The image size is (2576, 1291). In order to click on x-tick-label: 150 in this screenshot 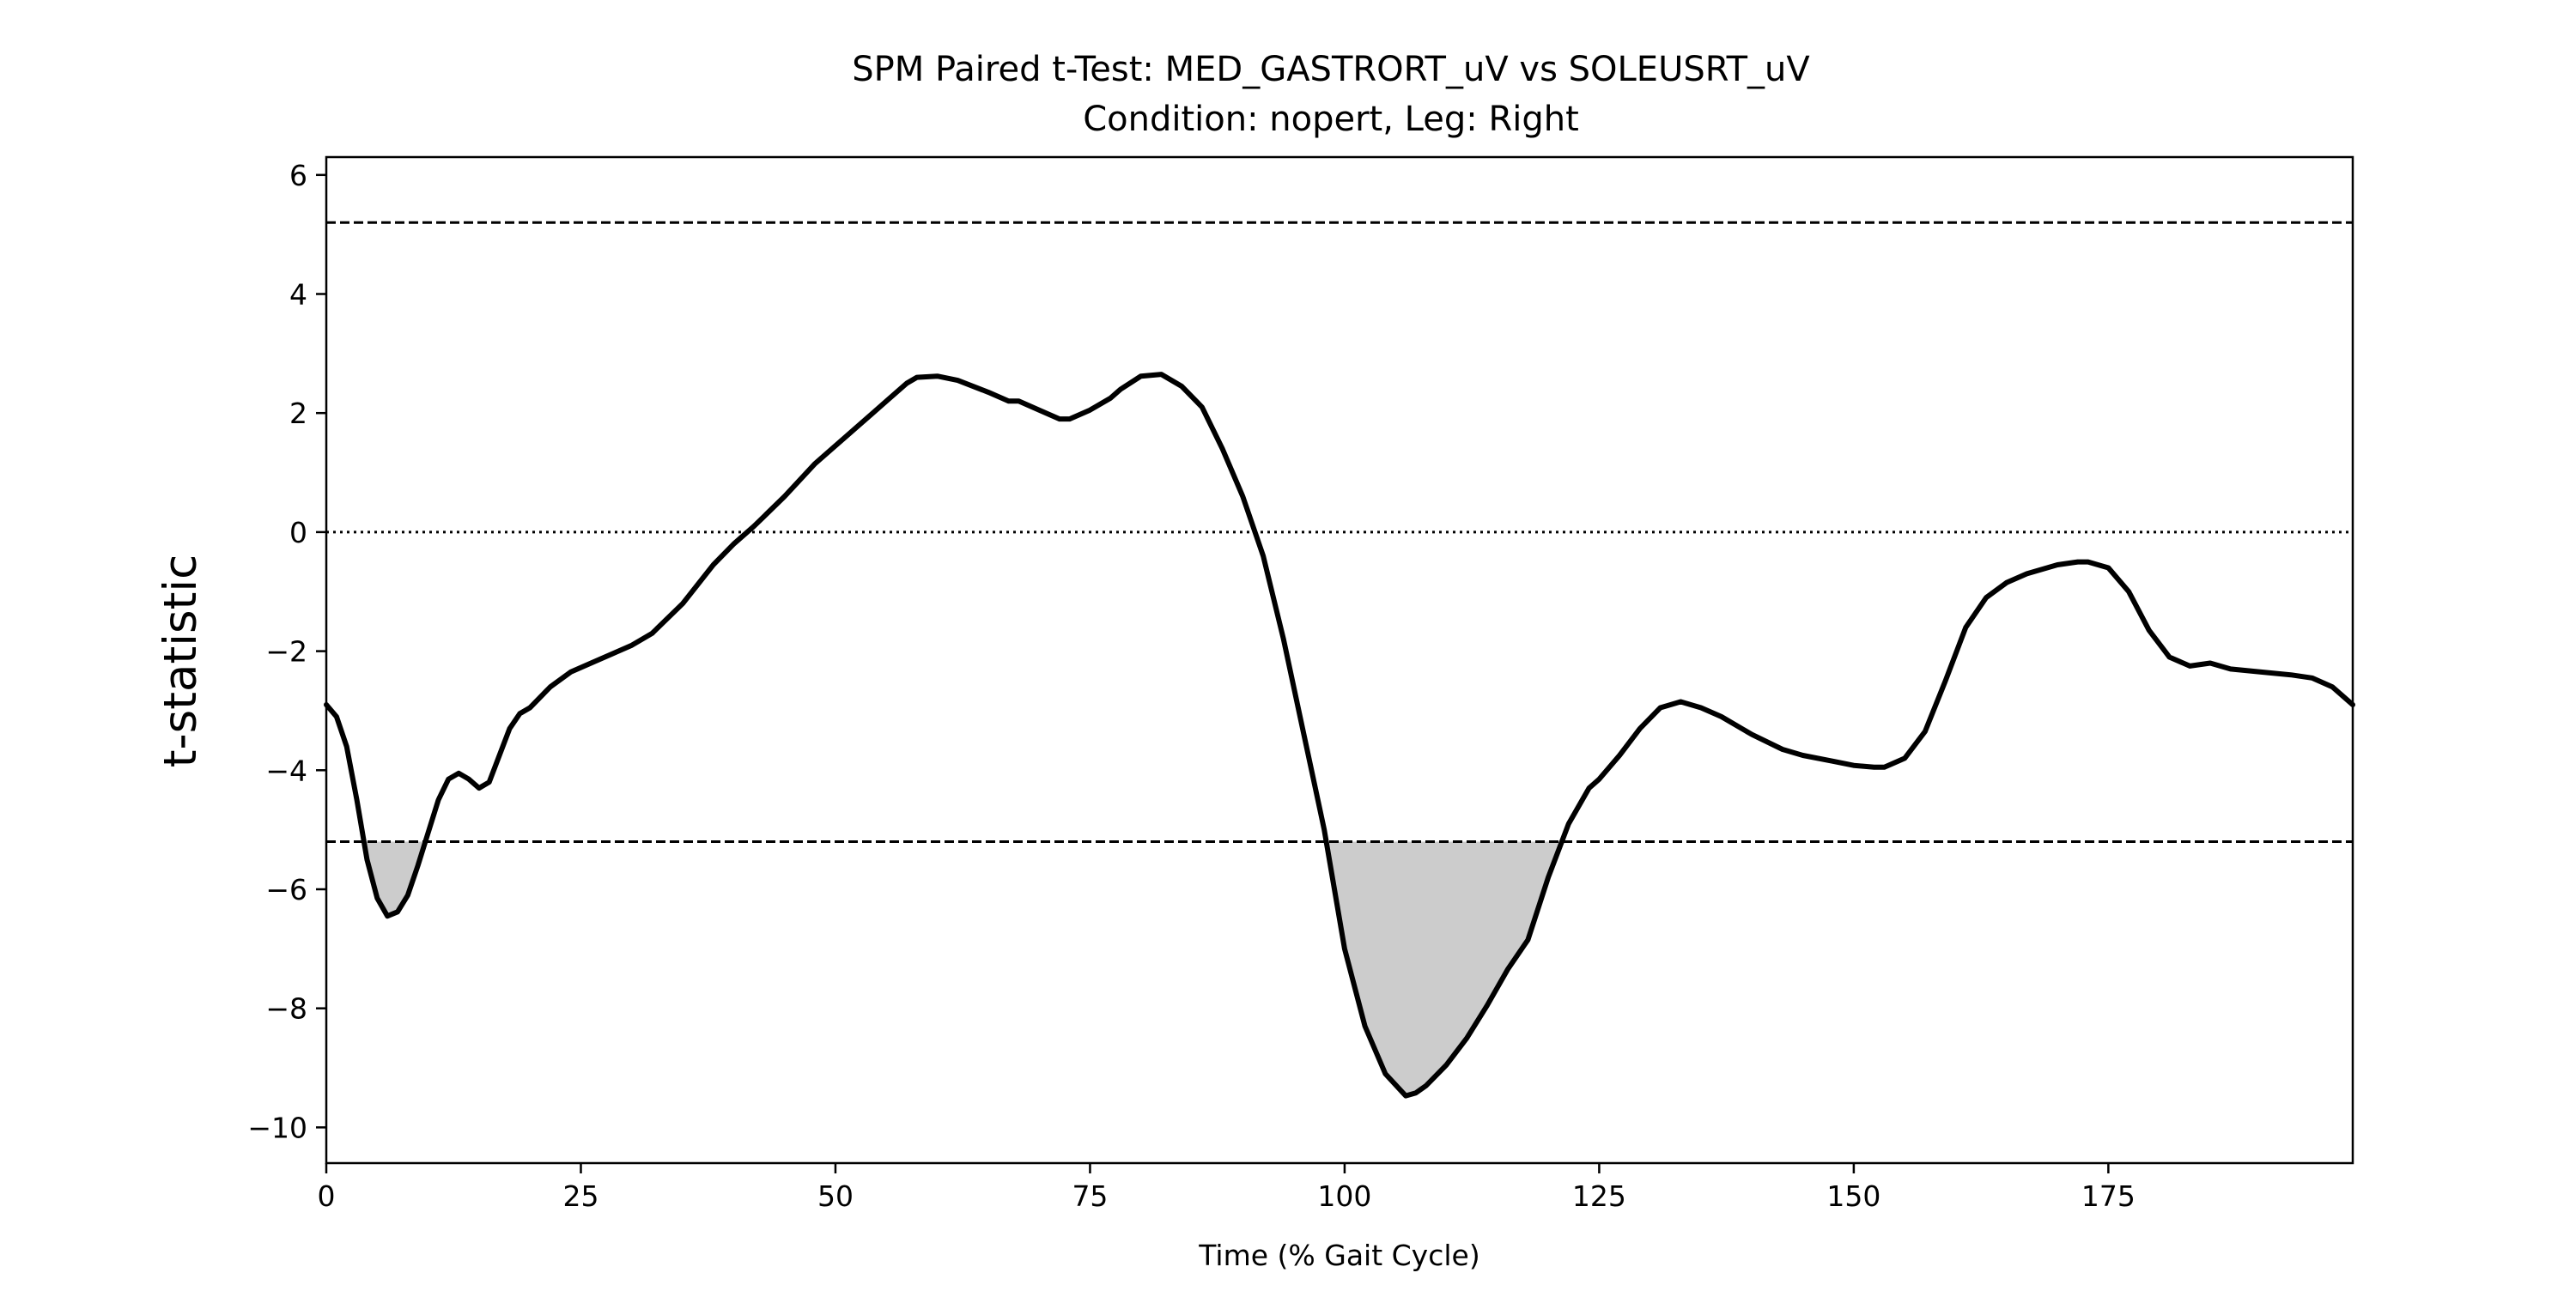, I will do `click(1853, 1196)`.